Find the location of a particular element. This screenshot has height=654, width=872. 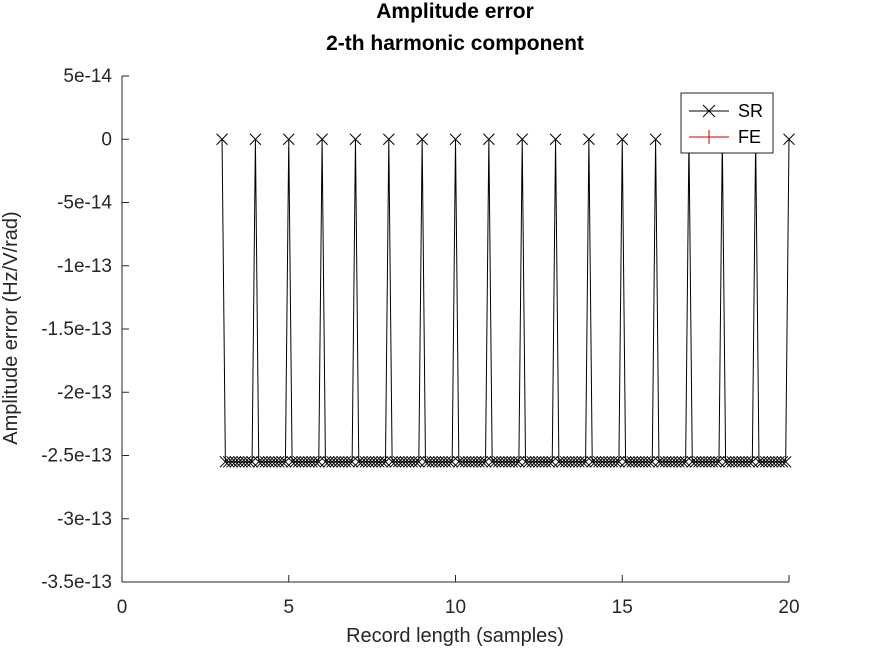

x-tick-label: 20 is located at coordinates (788, 607).